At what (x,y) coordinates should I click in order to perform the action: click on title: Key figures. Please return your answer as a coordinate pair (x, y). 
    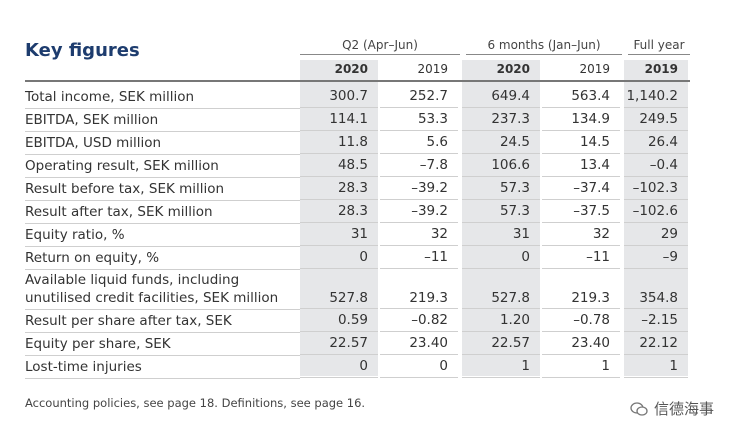
    Looking at the image, I should click on (82, 50).